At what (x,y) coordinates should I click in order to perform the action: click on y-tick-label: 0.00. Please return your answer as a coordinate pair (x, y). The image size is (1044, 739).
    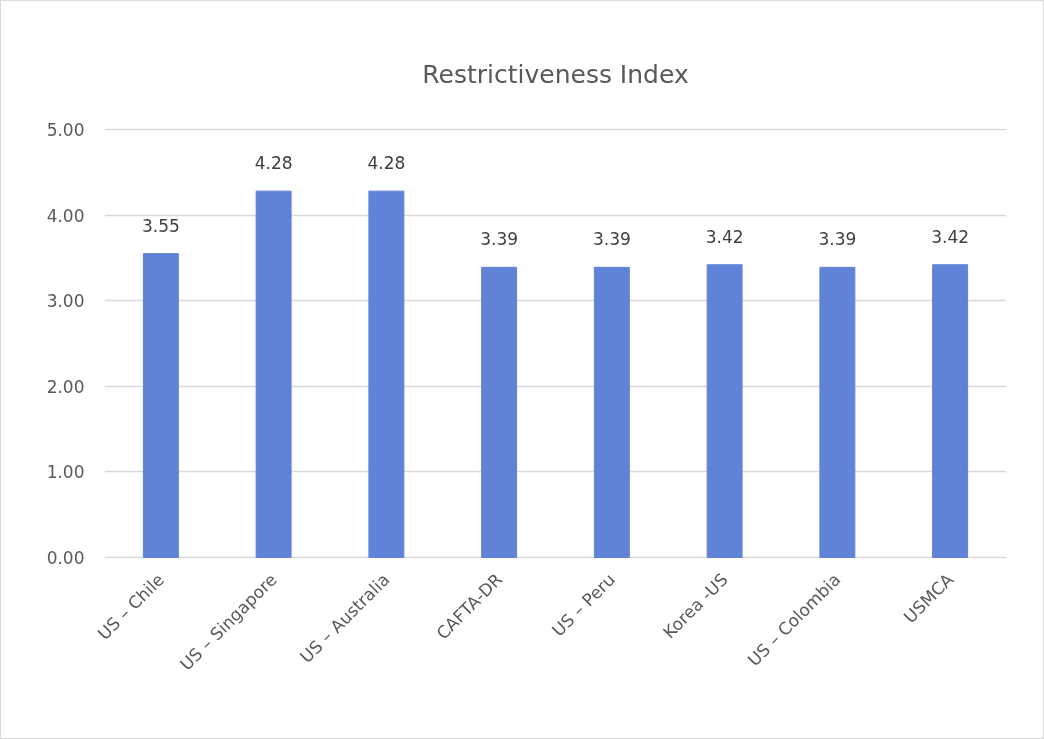
    Looking at the image, I should click on (65, 558).